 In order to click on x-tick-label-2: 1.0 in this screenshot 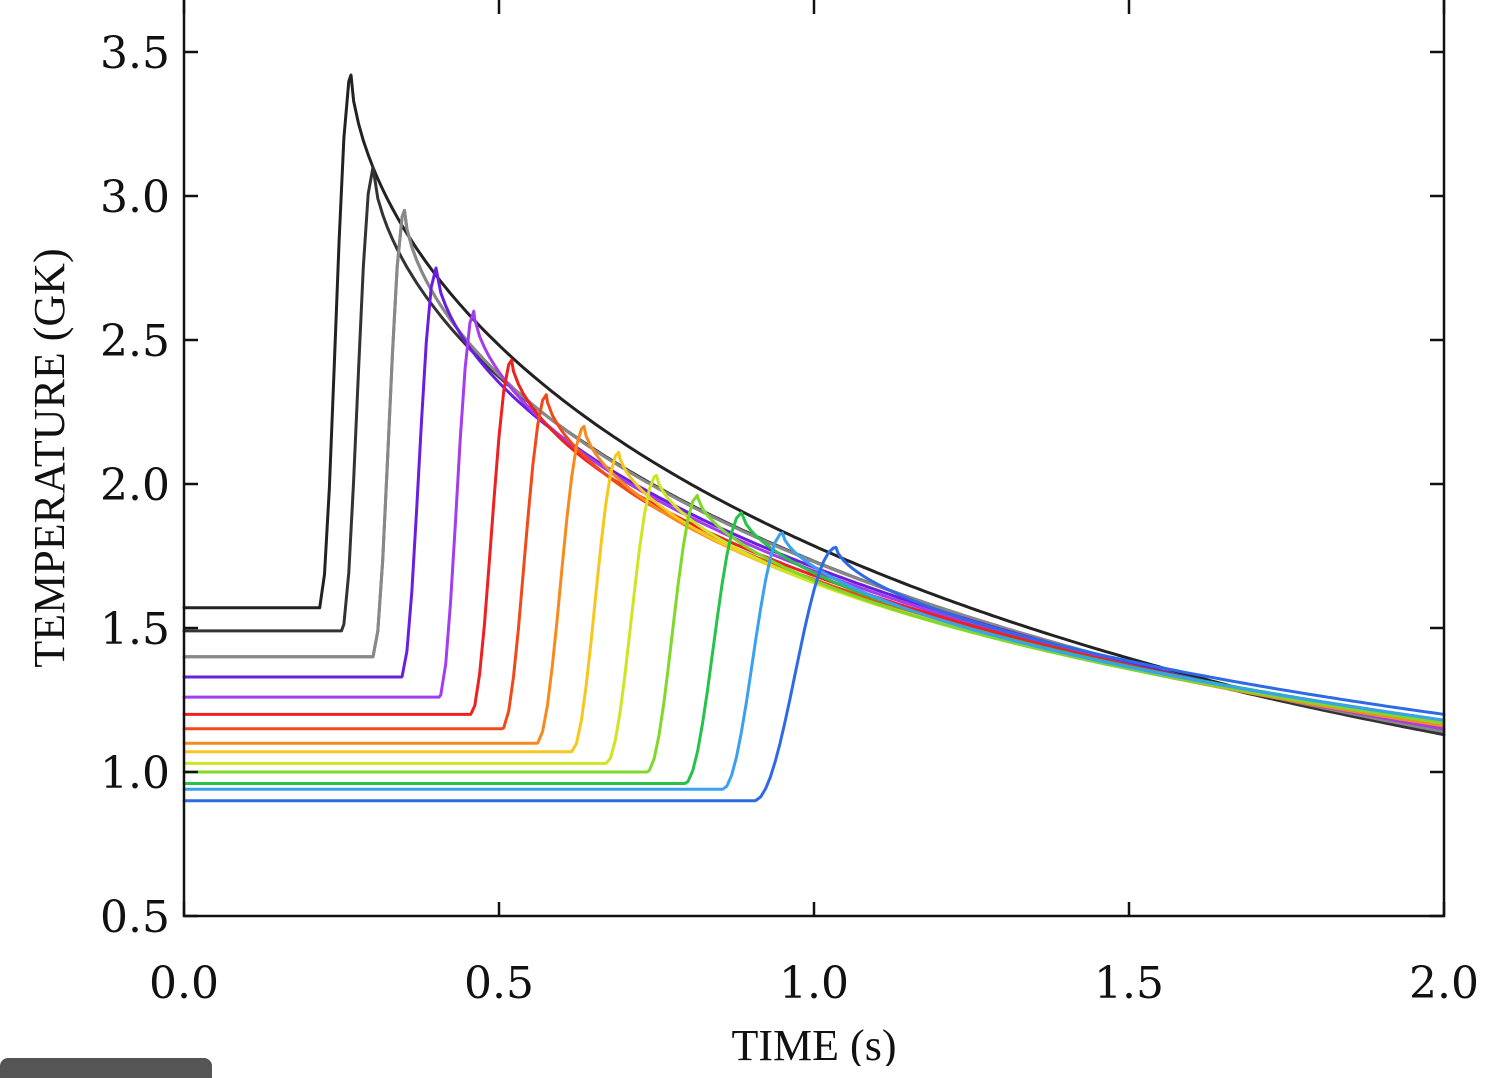, I will do `click(814, 983)`.